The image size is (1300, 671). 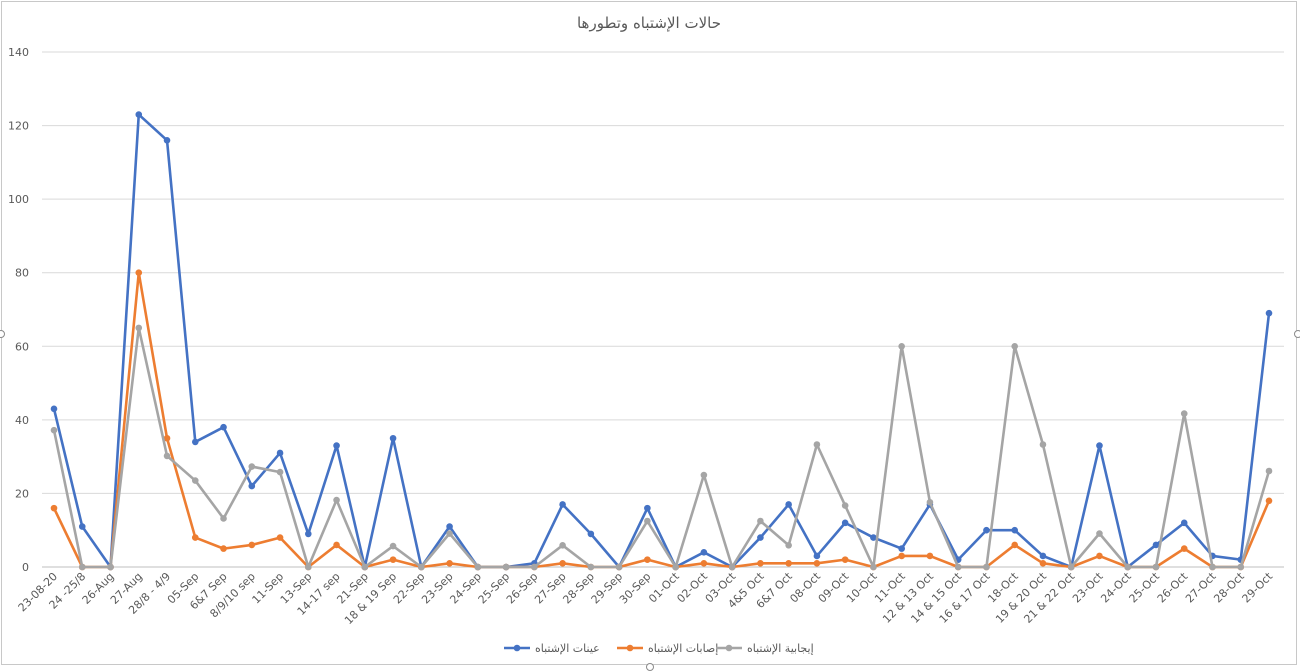 I want to click on legend-label-1: عينات الإشتباه, so click(x=567, y=648).